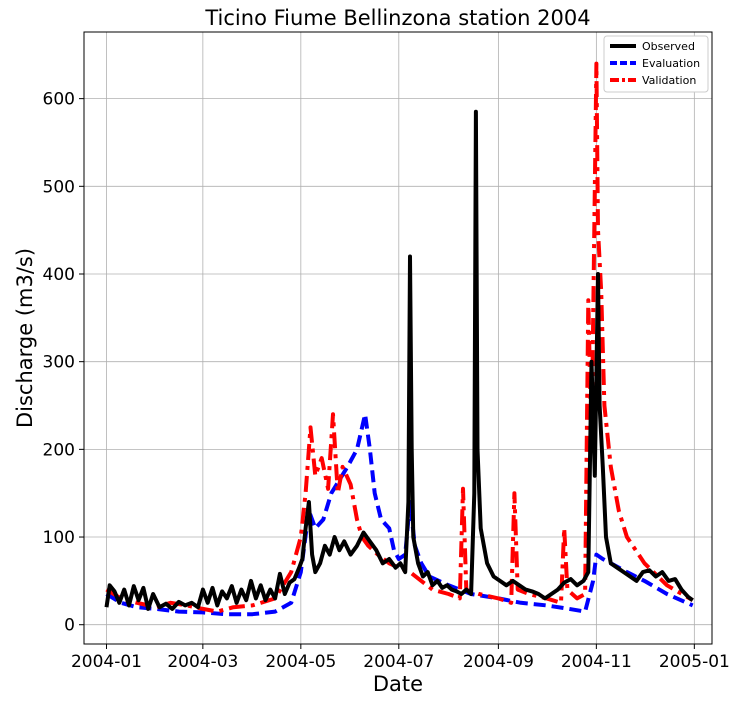  I want to click on y-axis-title: Discharge (m3/s), so click(25, 338).